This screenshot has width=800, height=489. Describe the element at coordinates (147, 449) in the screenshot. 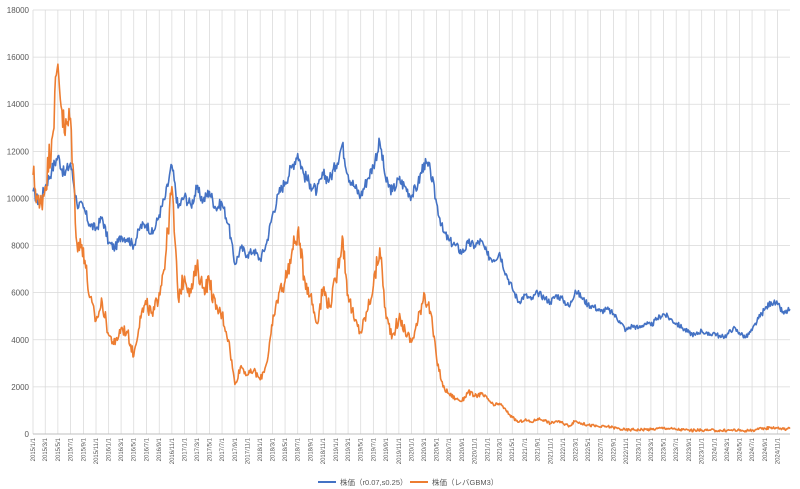

I see `x-tick-label: 2016/7/1` at that location.